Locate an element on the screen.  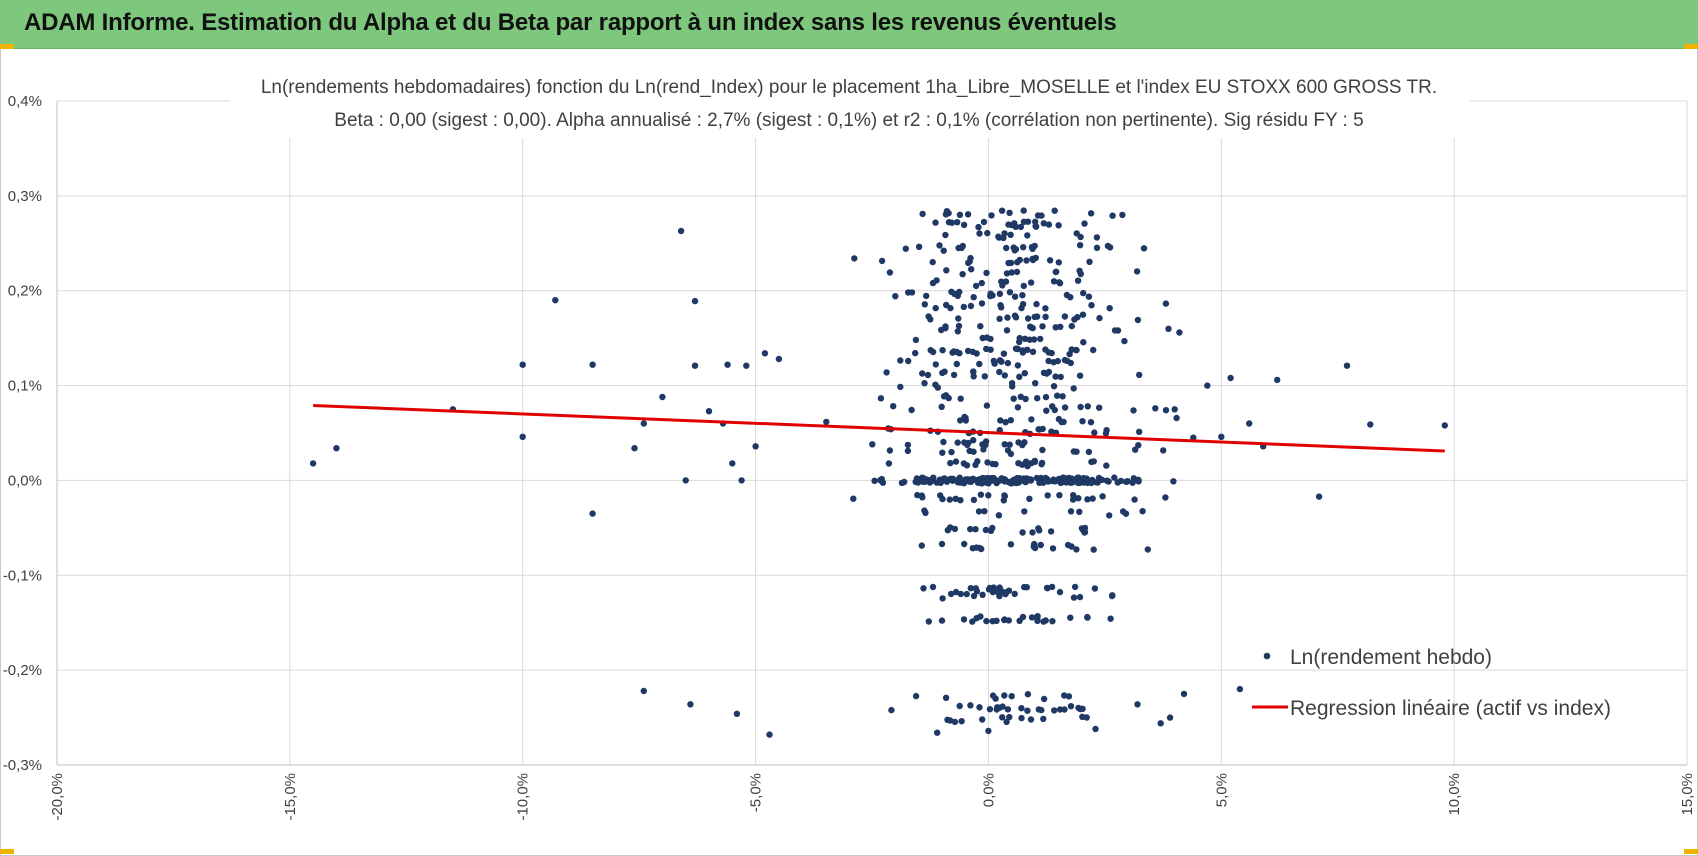
y-tick-label: -0,3% is located at coordinates (22, 765).